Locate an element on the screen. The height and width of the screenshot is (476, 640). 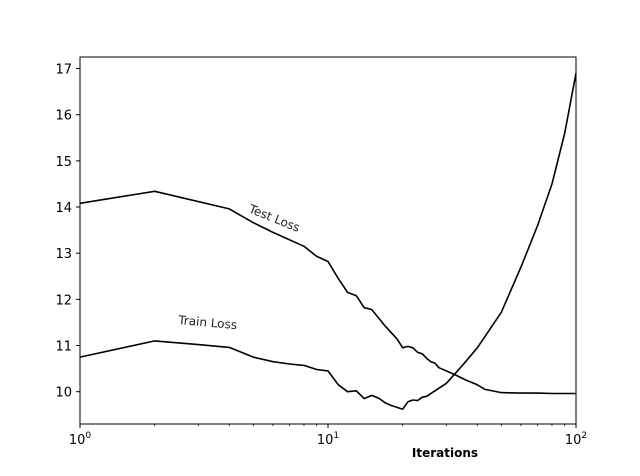
x-axis-label: Iterations is located at coordinates (445, 453).